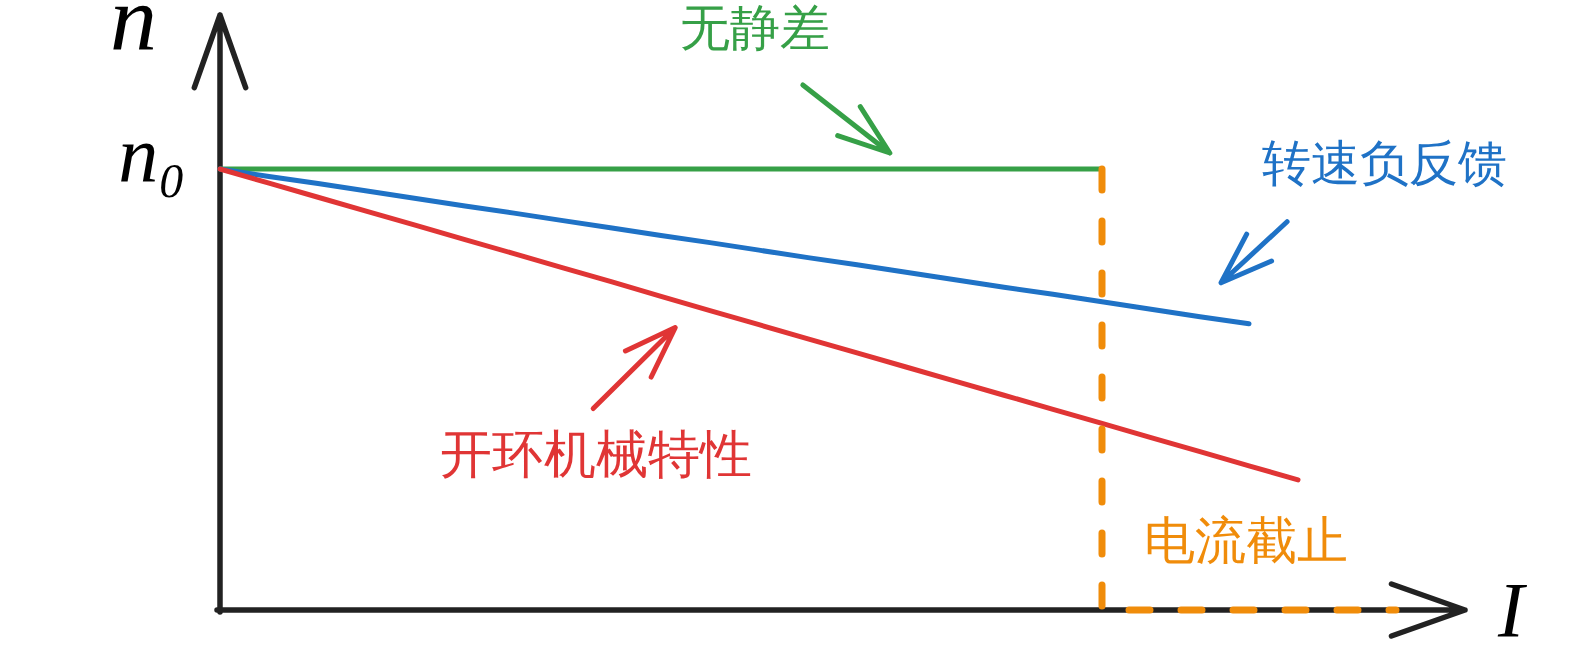  I want to click on y-axis-title: n, so click(133, 35).